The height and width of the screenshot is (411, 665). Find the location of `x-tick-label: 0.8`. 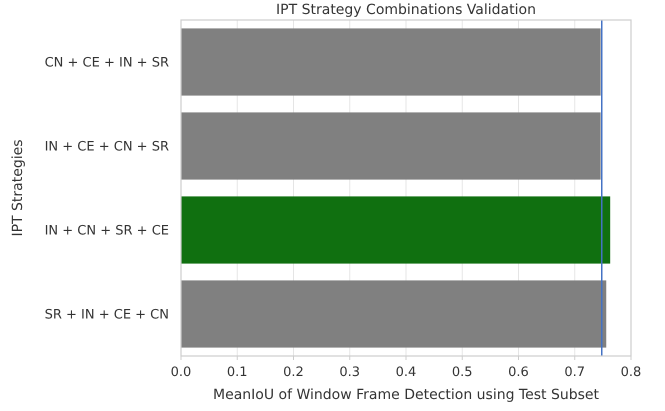

x-tick-label: 0.8 is located at coordinates (631, 372).